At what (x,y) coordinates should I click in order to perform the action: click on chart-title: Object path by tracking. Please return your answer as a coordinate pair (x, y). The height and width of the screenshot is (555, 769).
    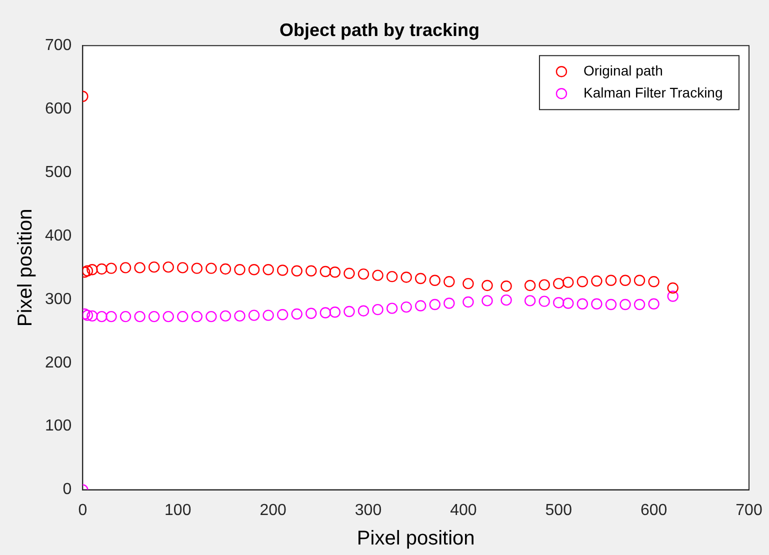
    Looking at the image, I should click on (379, 30).